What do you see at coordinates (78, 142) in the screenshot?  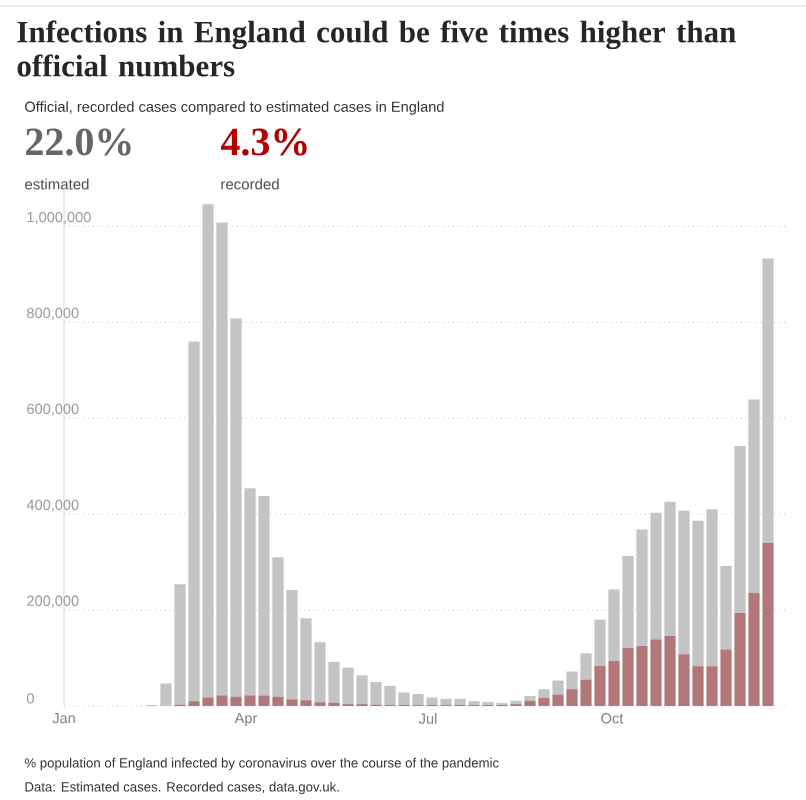 I see `text: 22.0%` at bounding box center [78, 142].